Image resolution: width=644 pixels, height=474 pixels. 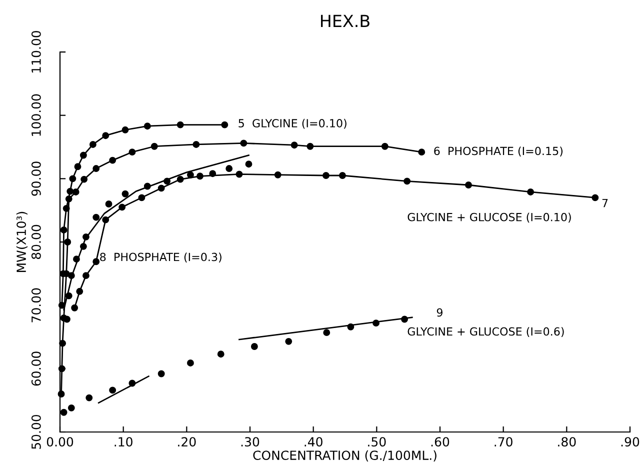 What do you see at coordinates (439, 312) in the screenshot?
I see `annotation: 9` at bounding box center [439, 312].